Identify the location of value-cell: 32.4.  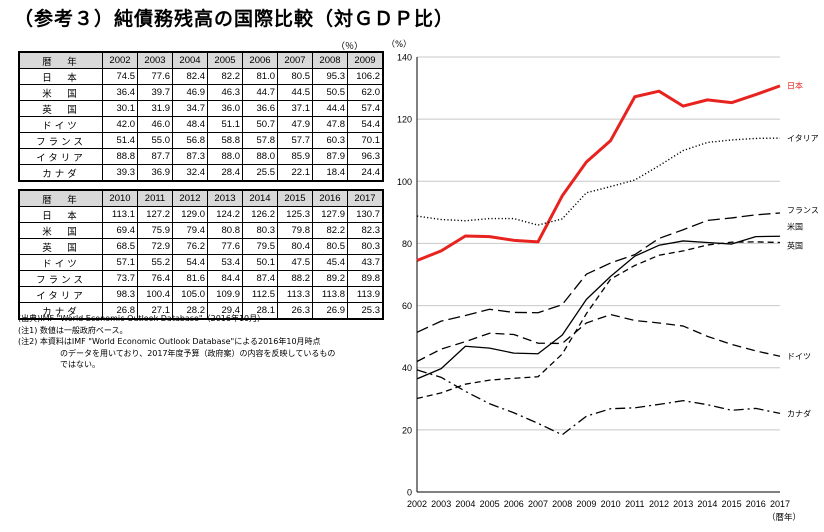
(190, 173).